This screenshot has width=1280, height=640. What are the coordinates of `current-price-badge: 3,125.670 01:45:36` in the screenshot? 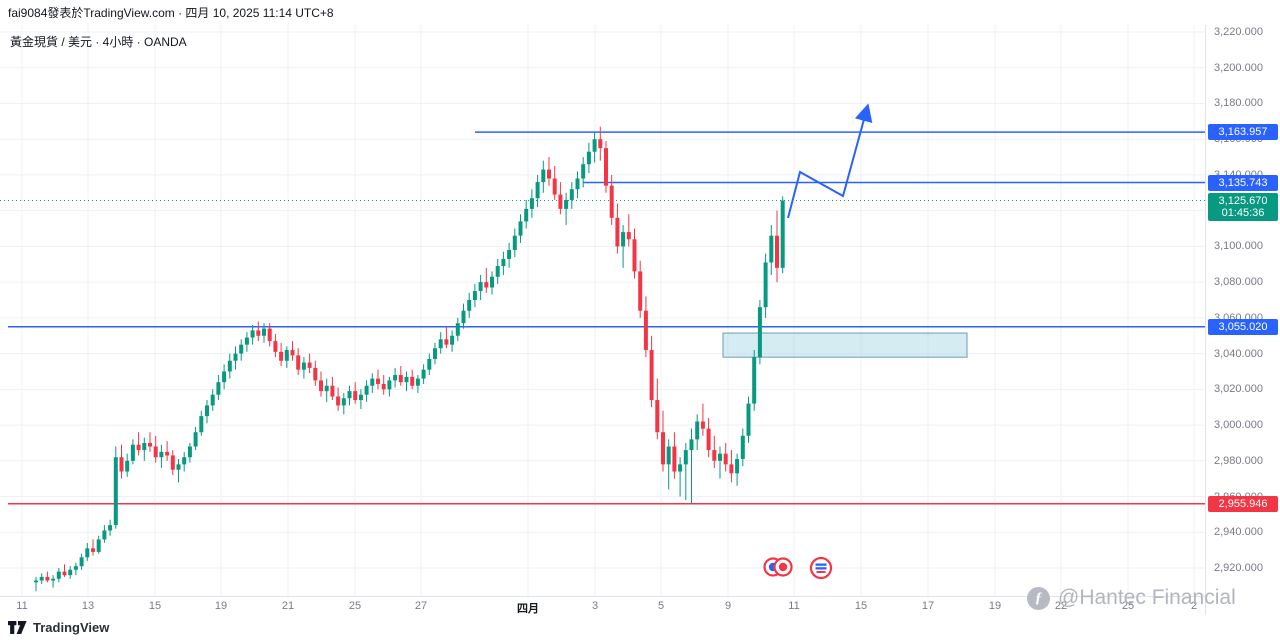 It's located at (1243, 206).